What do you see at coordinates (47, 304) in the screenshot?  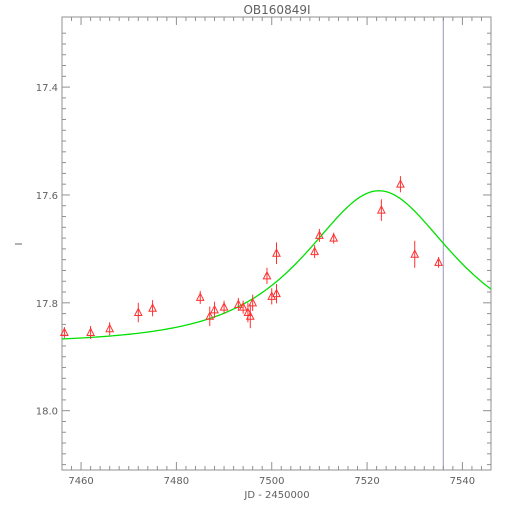 I see `y-tick-label: 17.8` at bounding box center [47, 304].